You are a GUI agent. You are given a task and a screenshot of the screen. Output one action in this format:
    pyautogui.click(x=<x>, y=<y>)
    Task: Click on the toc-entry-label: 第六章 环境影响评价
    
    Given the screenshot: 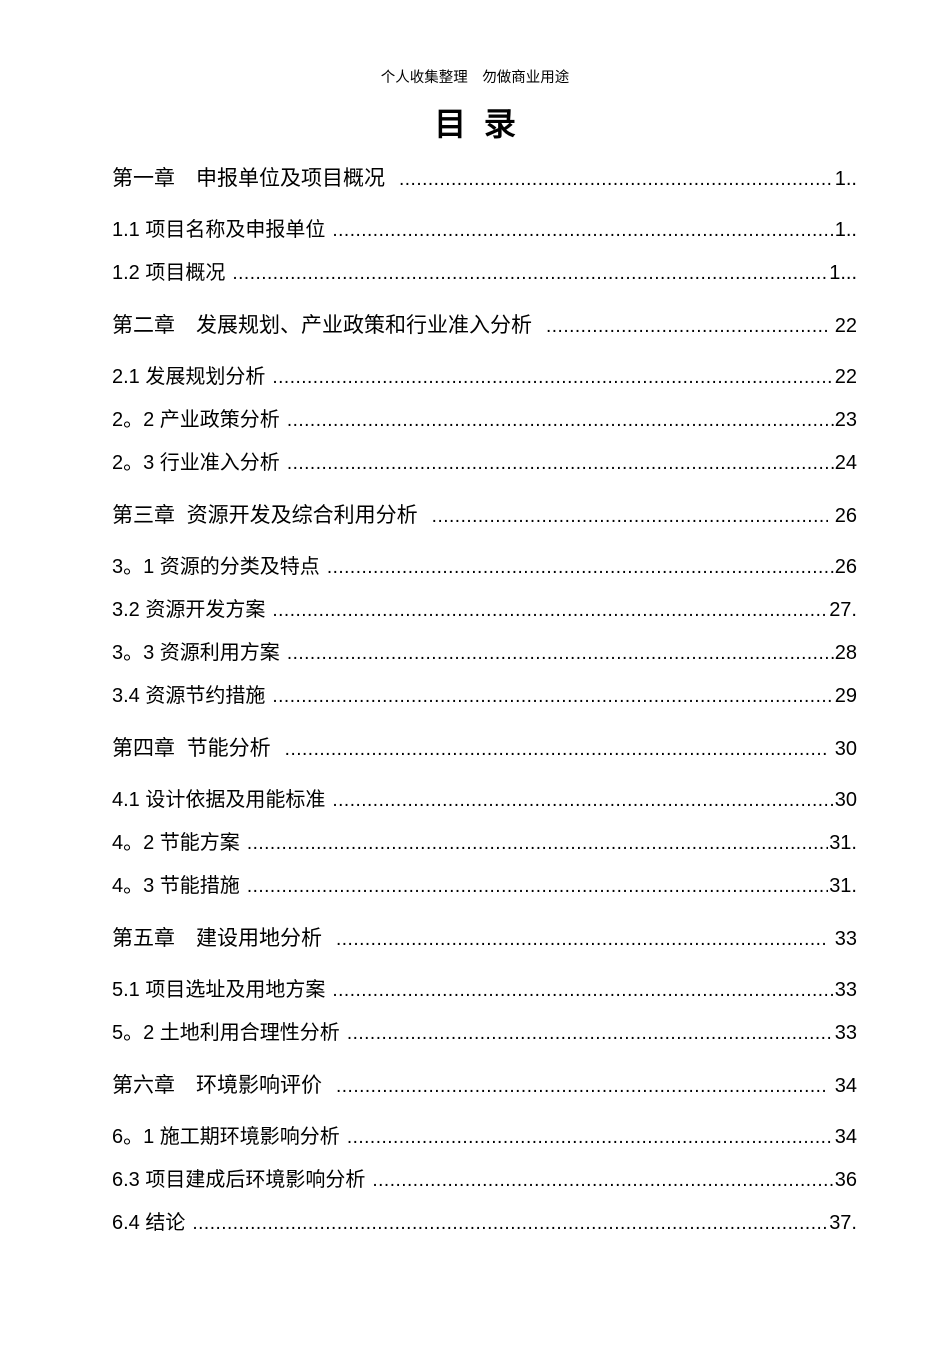 What is the action you would take?
    pyautogui.click(x=217, y=1085)
    